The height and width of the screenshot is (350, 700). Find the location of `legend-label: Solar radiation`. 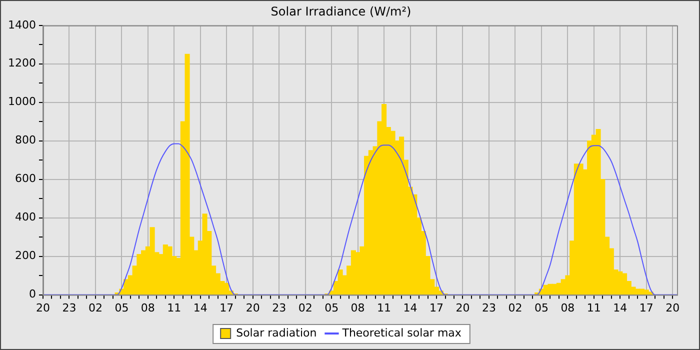

legend-label: Solar radiation is located at coordinates (276, 333).